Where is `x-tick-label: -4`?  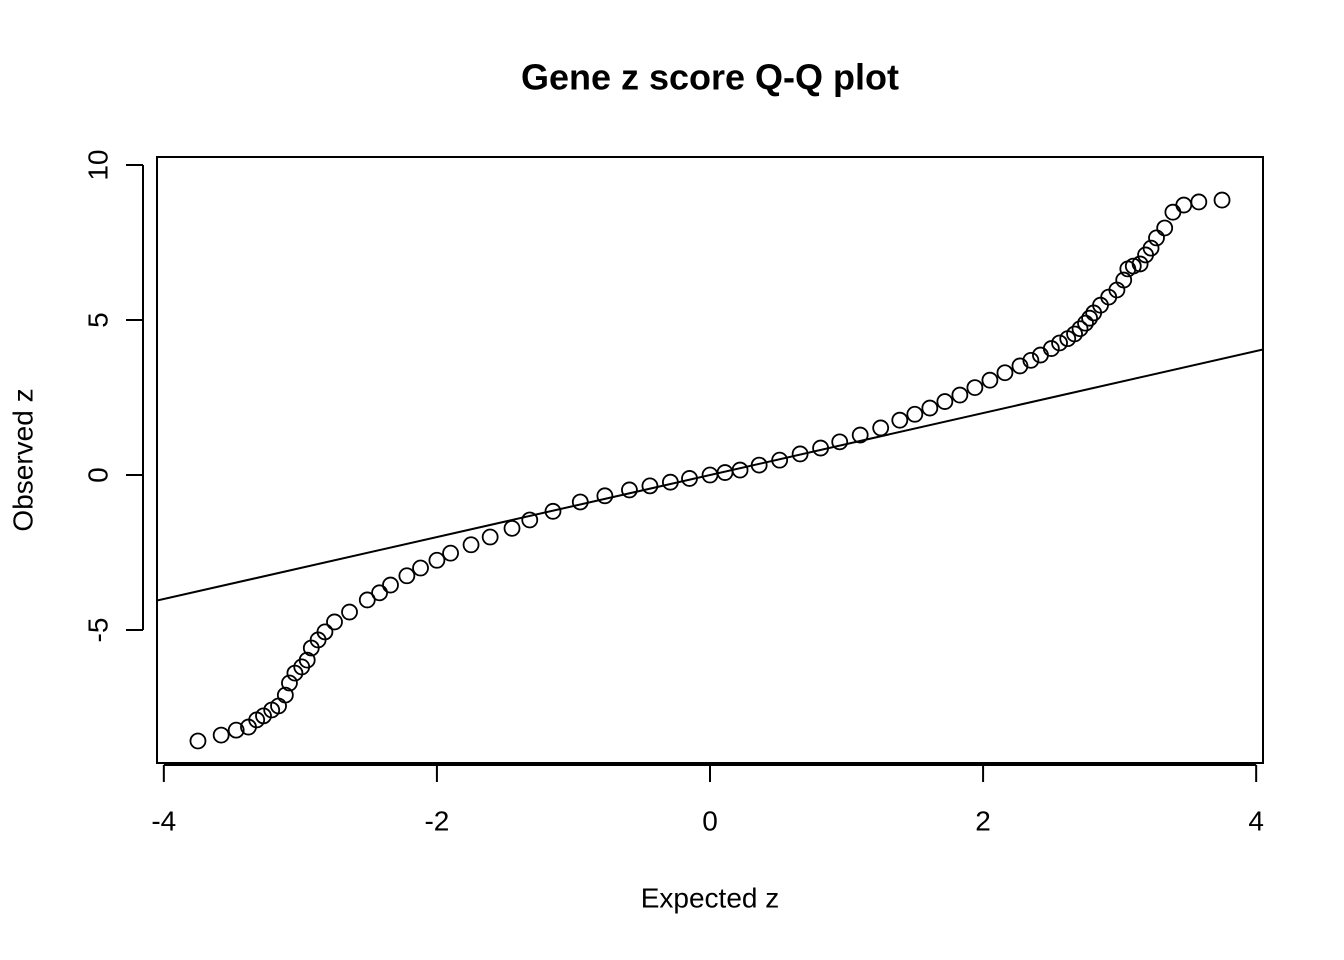
x-tick-label: -4 is located at coordinates (163, 820).